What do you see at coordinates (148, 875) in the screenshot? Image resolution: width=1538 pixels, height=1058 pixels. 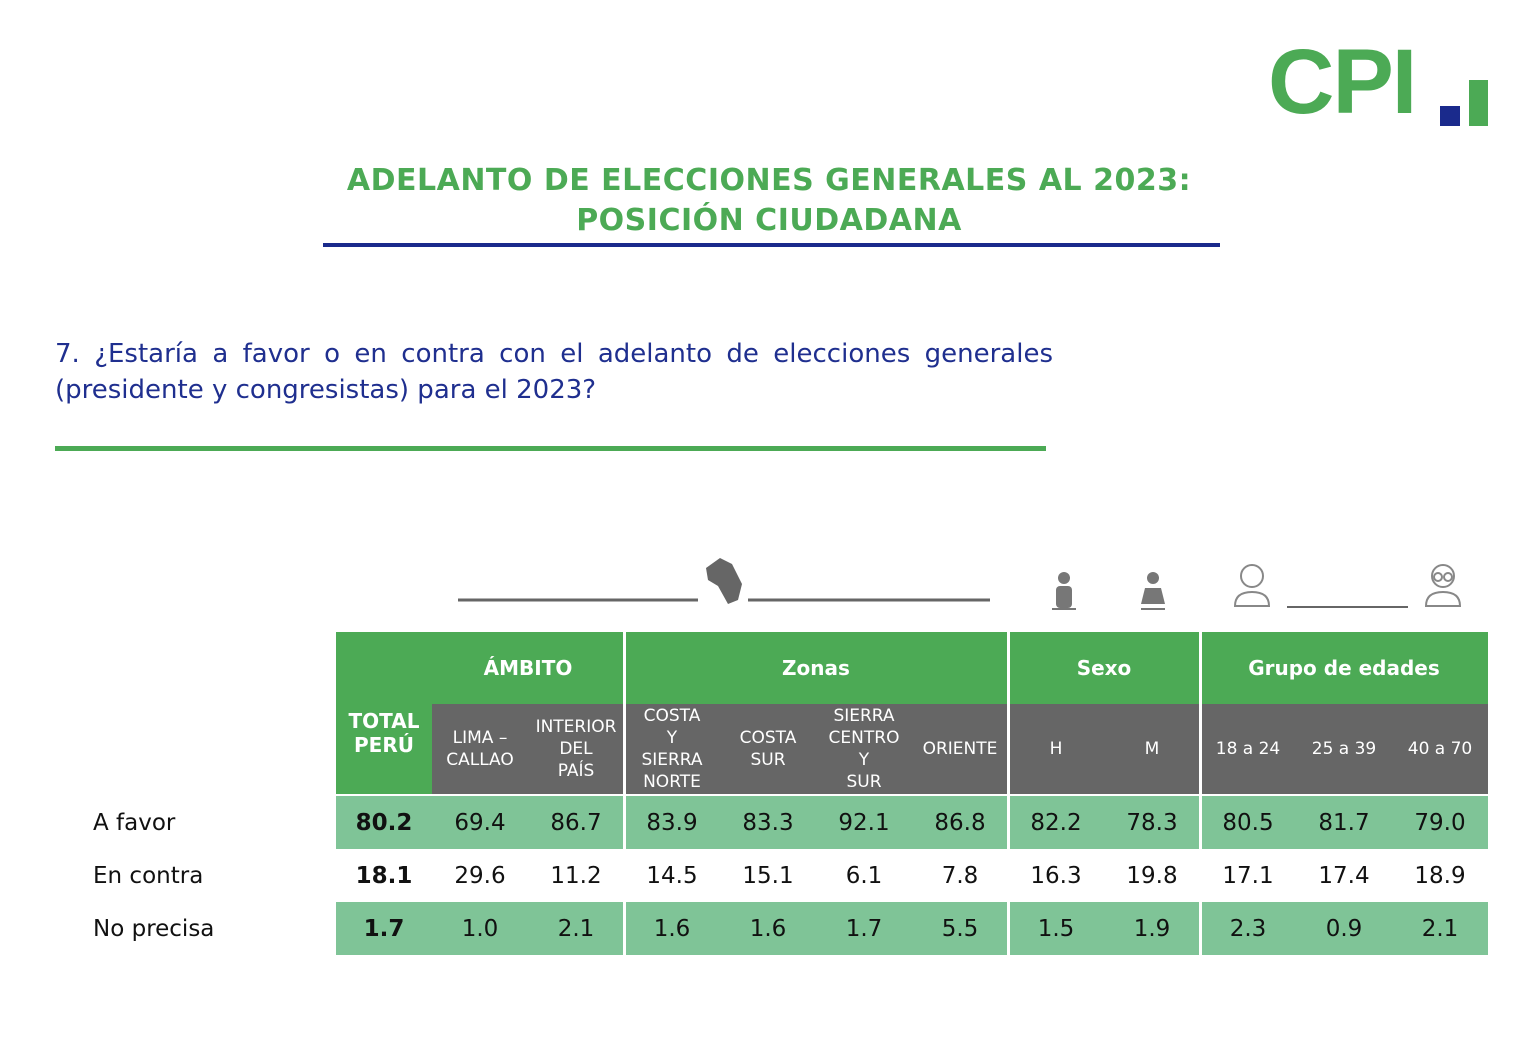 I see `row-label: En contra` at bounding box center [148, 875].